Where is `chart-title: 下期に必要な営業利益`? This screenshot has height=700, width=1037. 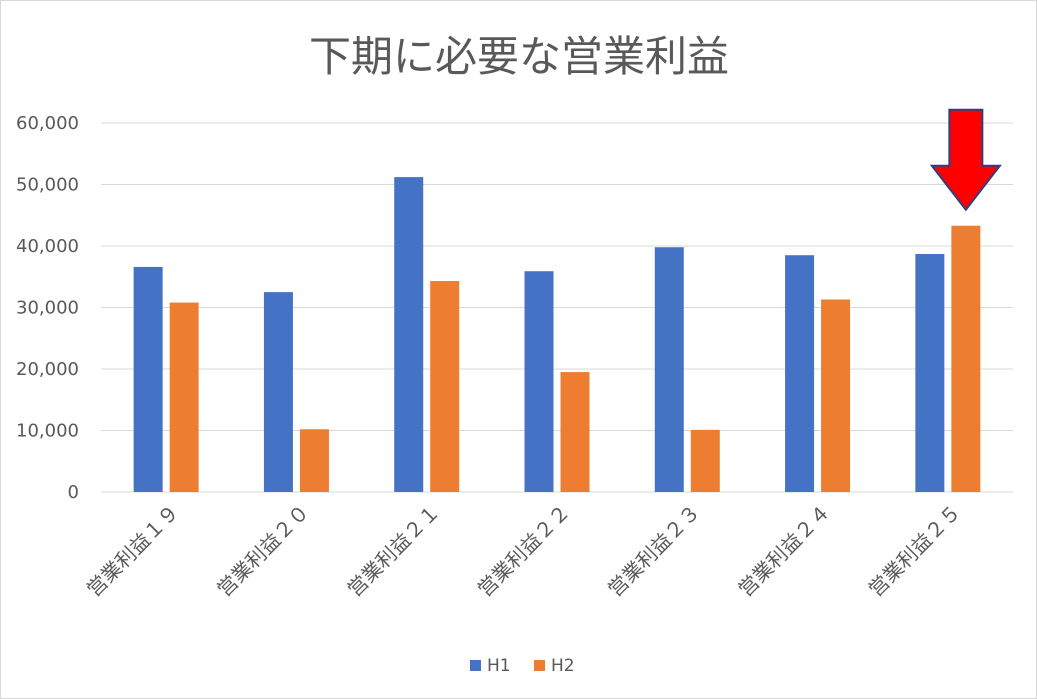
chart-title: 下期に必要な営業利益 is located at coordinates (519, 56).